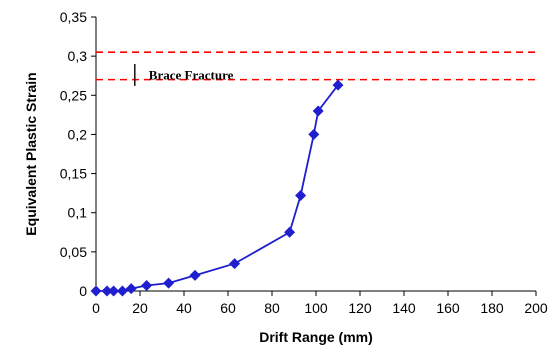 Image resolution: width=556 pixels, height=349 pixels. I want to click on x-tick-label: 0, so click(96, 308).